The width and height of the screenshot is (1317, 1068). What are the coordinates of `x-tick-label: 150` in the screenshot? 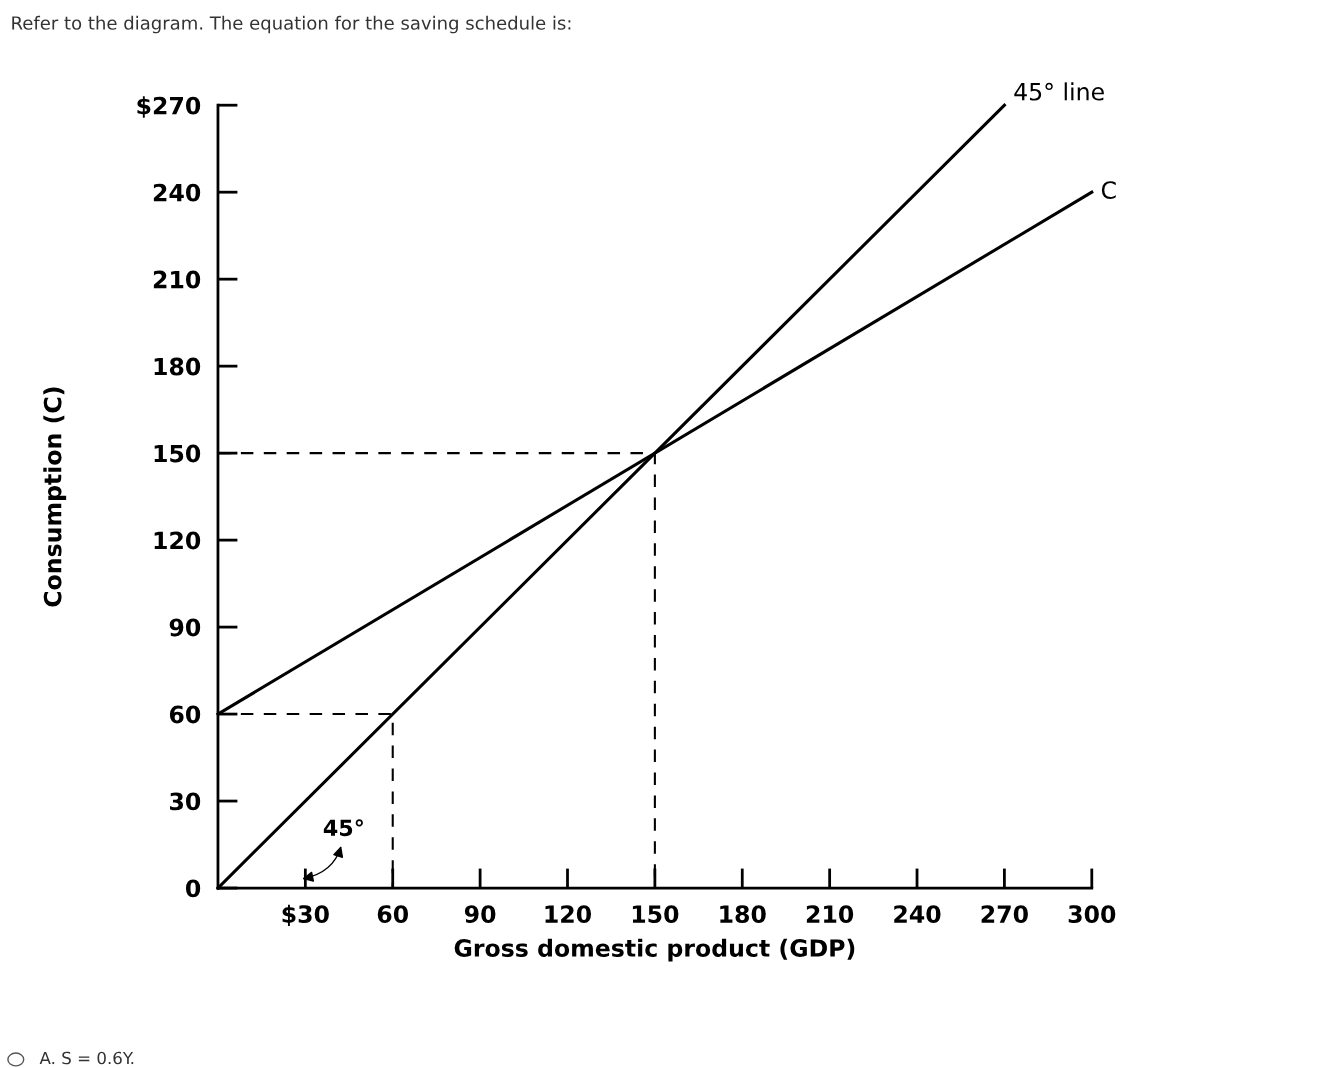 It's located at (655, 914).